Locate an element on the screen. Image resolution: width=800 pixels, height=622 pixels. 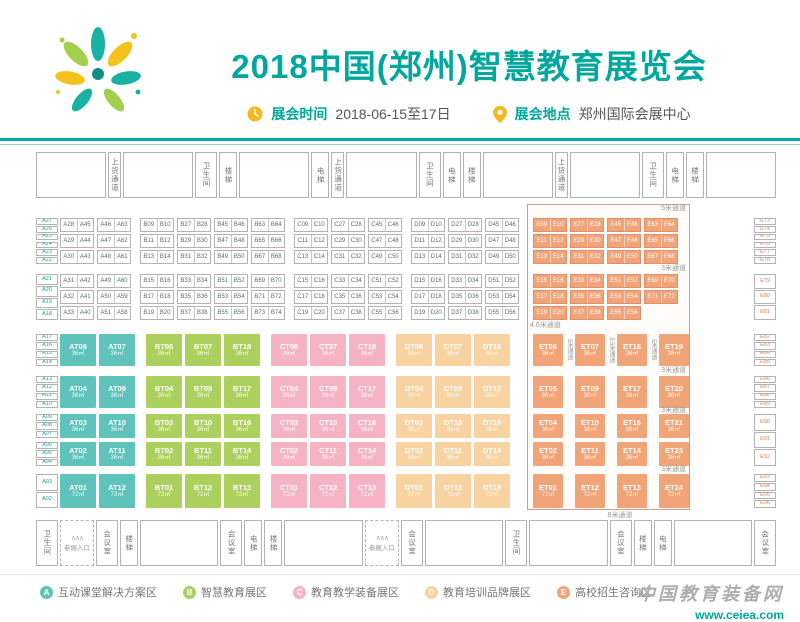
booth-number: B65 is located at coordinates (260, 241).